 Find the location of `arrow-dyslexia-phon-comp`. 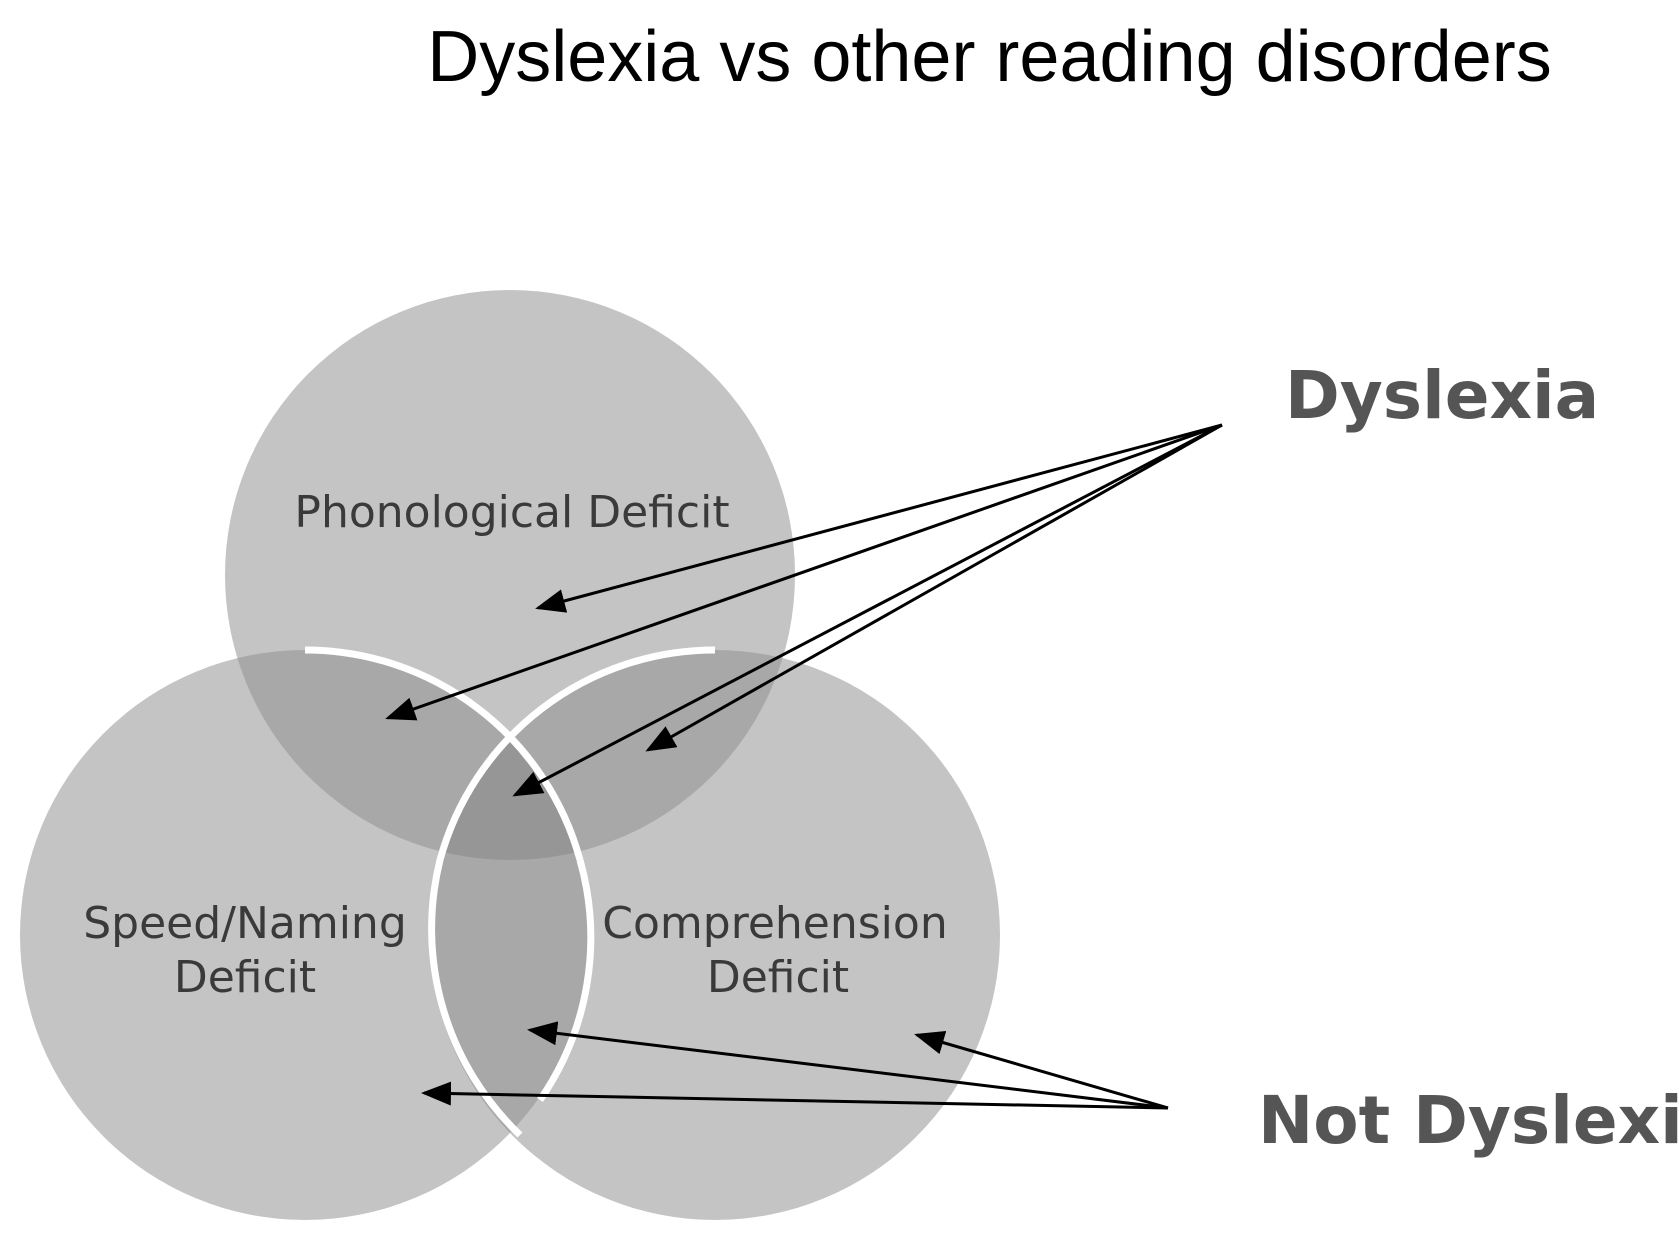

arrow-dyslexia-phon-comp is located at coordinates (934, 587).